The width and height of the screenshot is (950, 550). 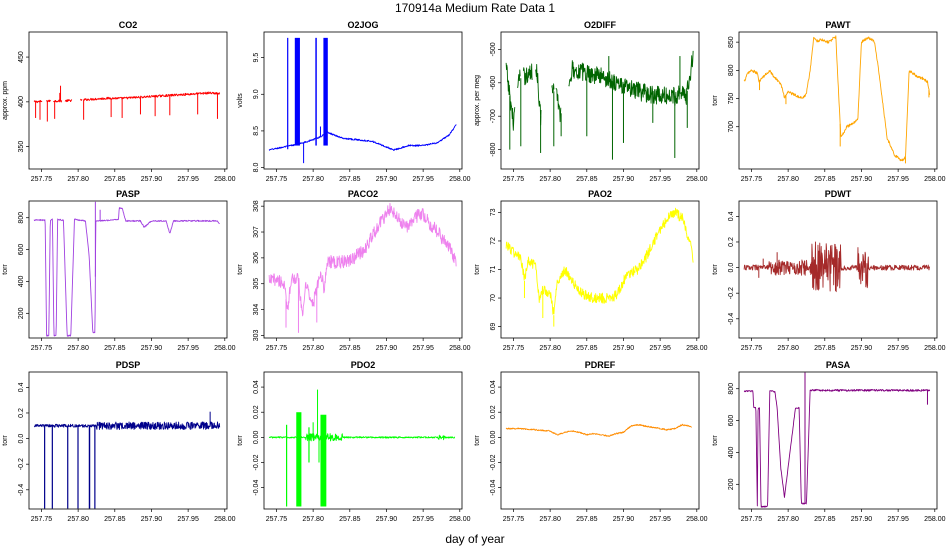 I want to click on plot-frame-pasp, so click(x=128, y=269).